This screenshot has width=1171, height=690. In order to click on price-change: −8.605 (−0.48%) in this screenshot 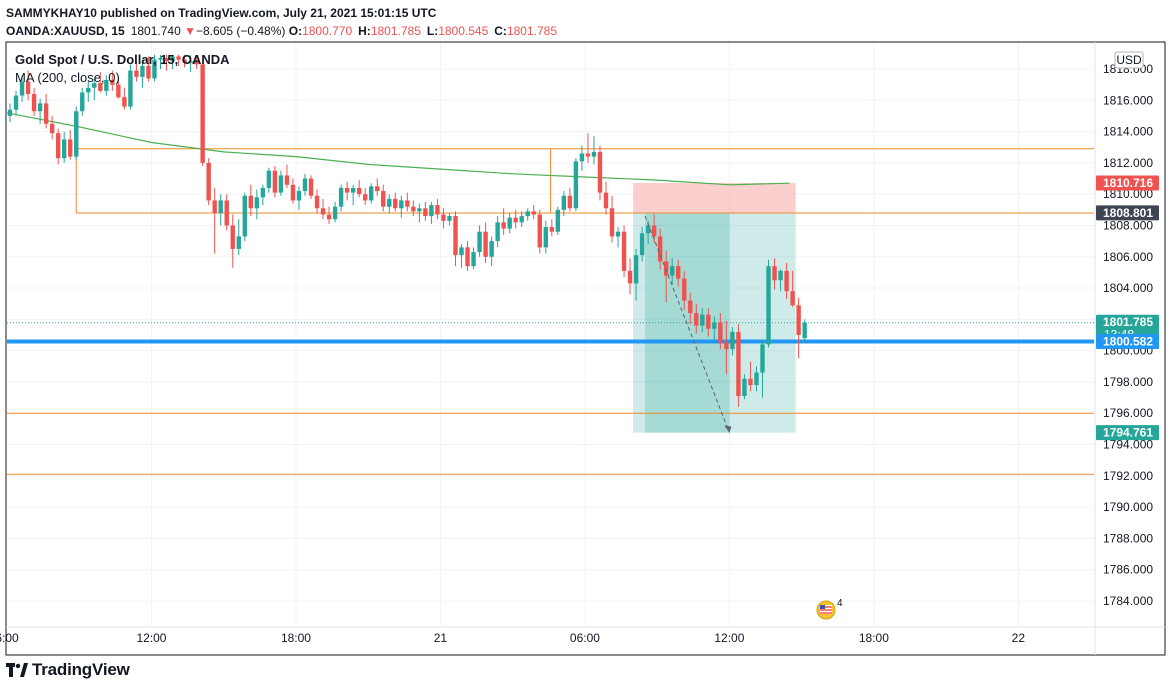, I will do `click(240, 31)`.